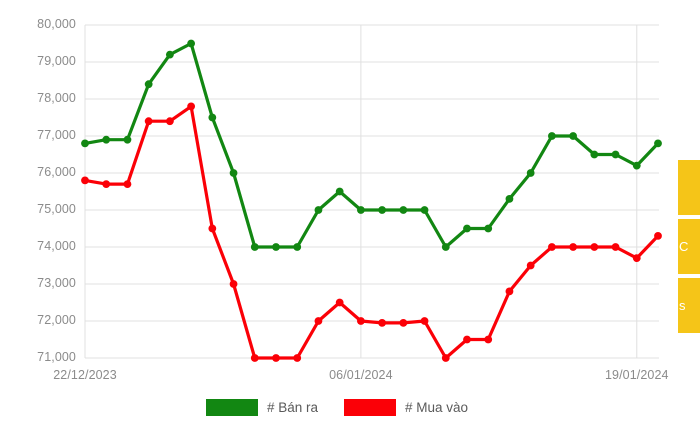 The height and width of the screenshot is (437, 700). I want to click on y-axis-tick-label: 75,000, so click(56, 209).